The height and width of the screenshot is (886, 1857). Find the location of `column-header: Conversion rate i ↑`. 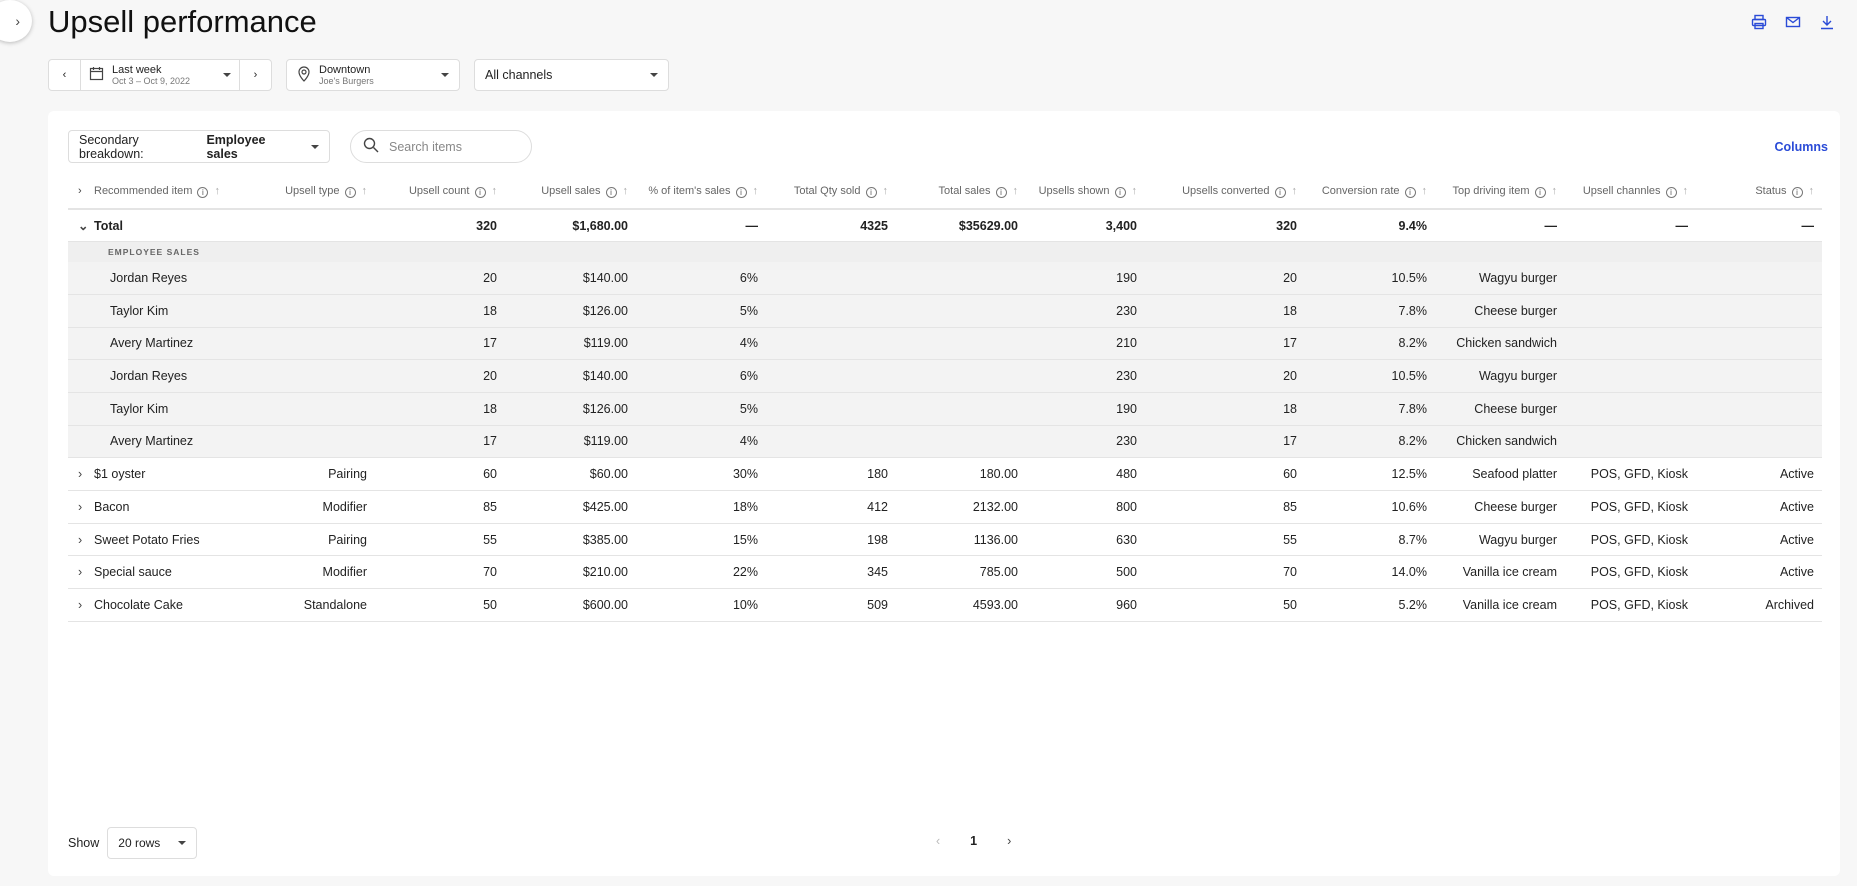

column-header: Conversion rate i ↑ is located at coordinates (1370, 192).